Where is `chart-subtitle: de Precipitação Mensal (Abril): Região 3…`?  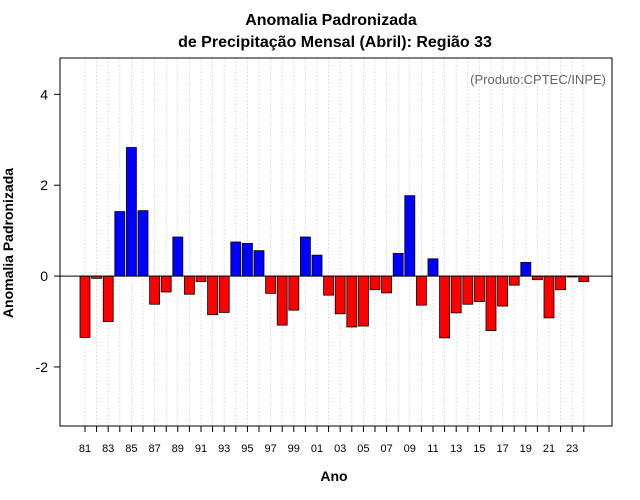 chart-subtitle: de Precipitação Mensal (Abril): Região 3… is located at coordinates (335, 42).